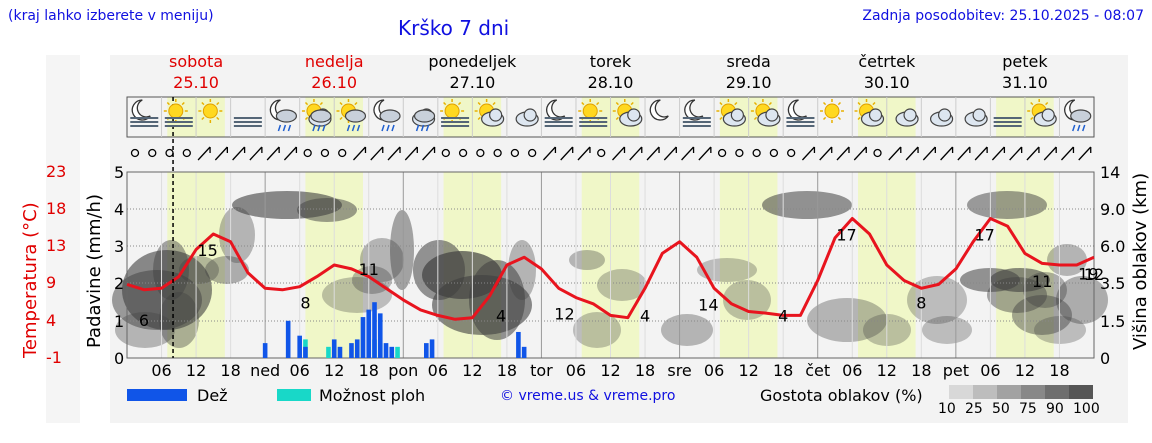 The image size is (1152, 443). I want to click on temperature-value-label: 14, so click(708, 304).